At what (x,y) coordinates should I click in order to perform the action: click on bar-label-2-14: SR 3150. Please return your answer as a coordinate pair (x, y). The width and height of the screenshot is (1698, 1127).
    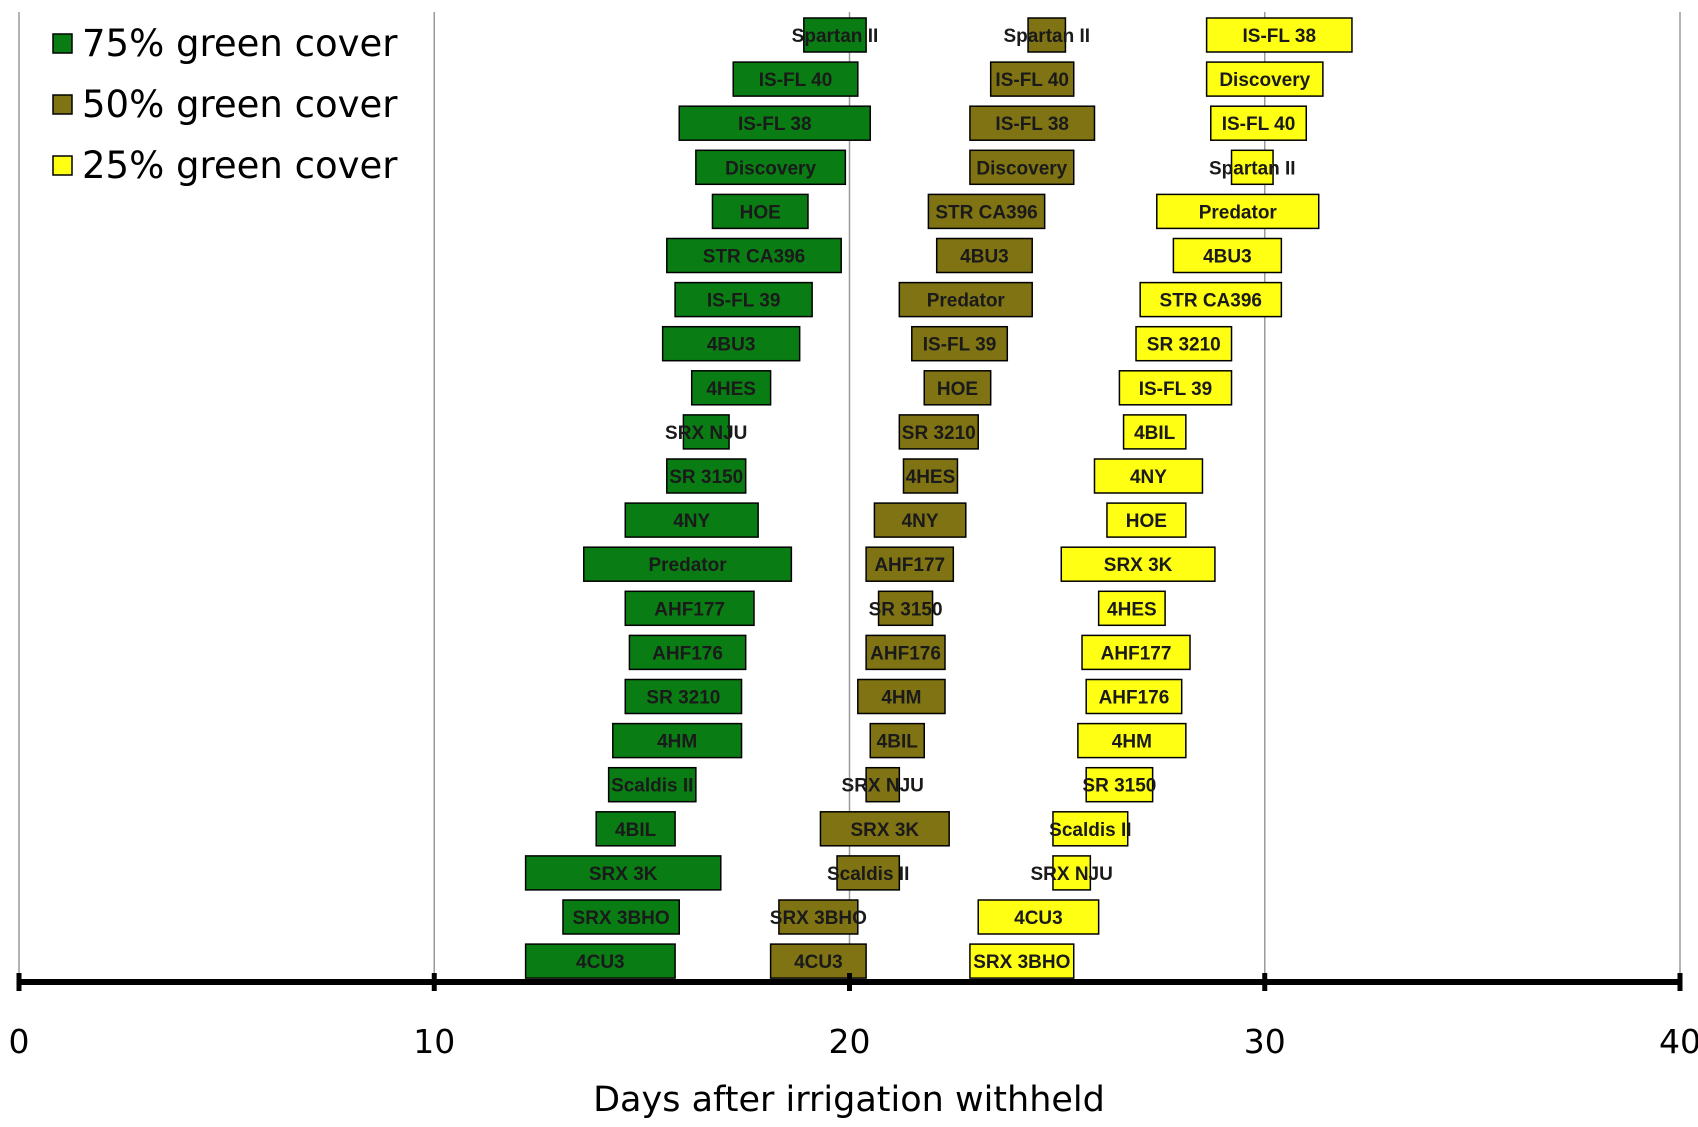
    Looking at the image, I should click on (906, 609).